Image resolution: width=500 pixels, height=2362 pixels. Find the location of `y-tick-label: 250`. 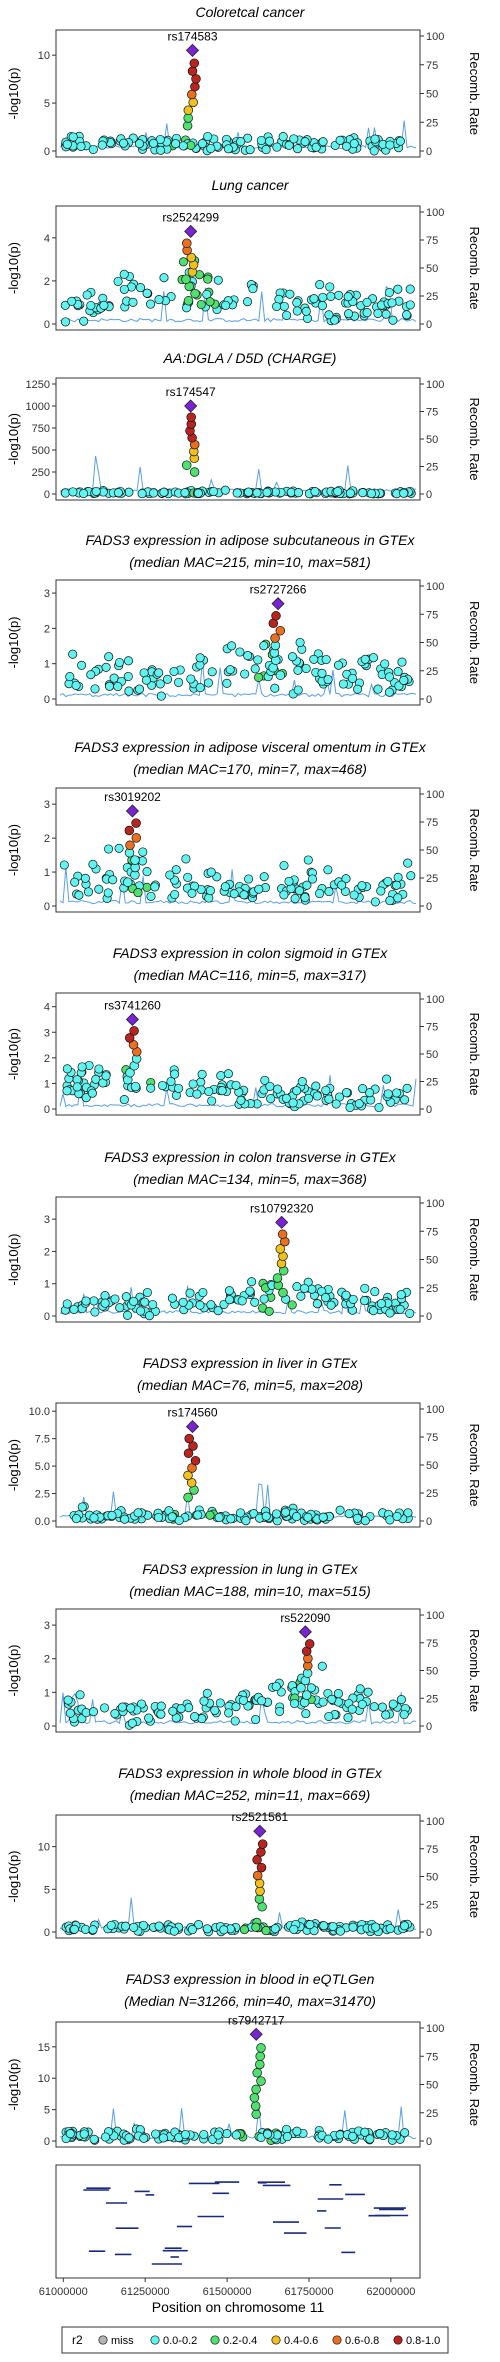

y-tick-label: 250 is located at coordinates (41, 473).